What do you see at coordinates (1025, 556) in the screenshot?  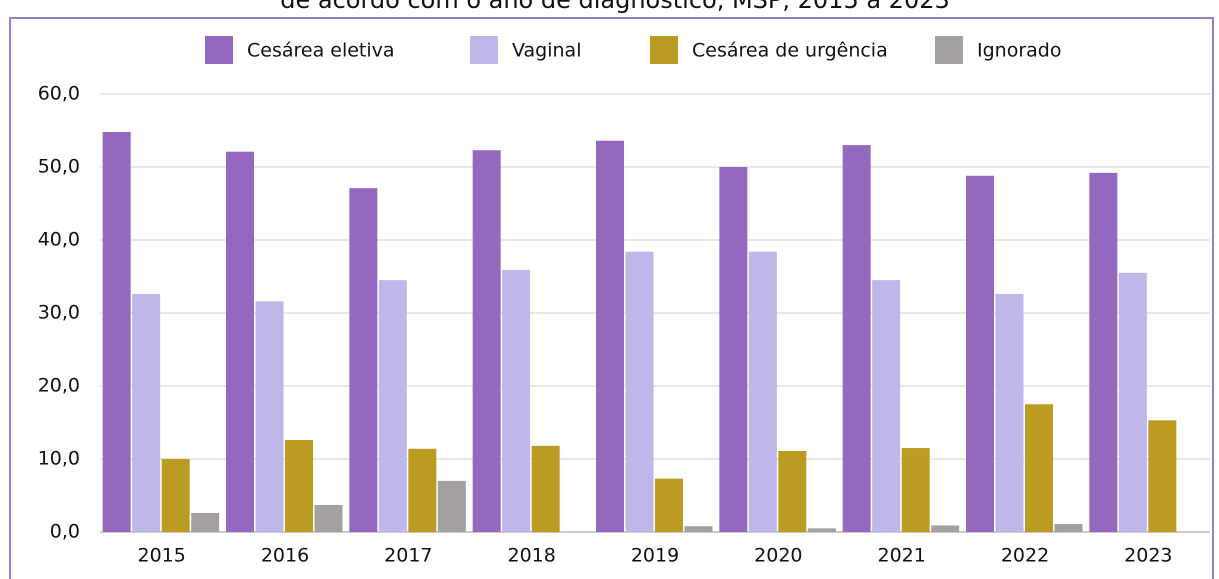 I see `x-tick-label: 2022` at bounding box center [1025, 556].